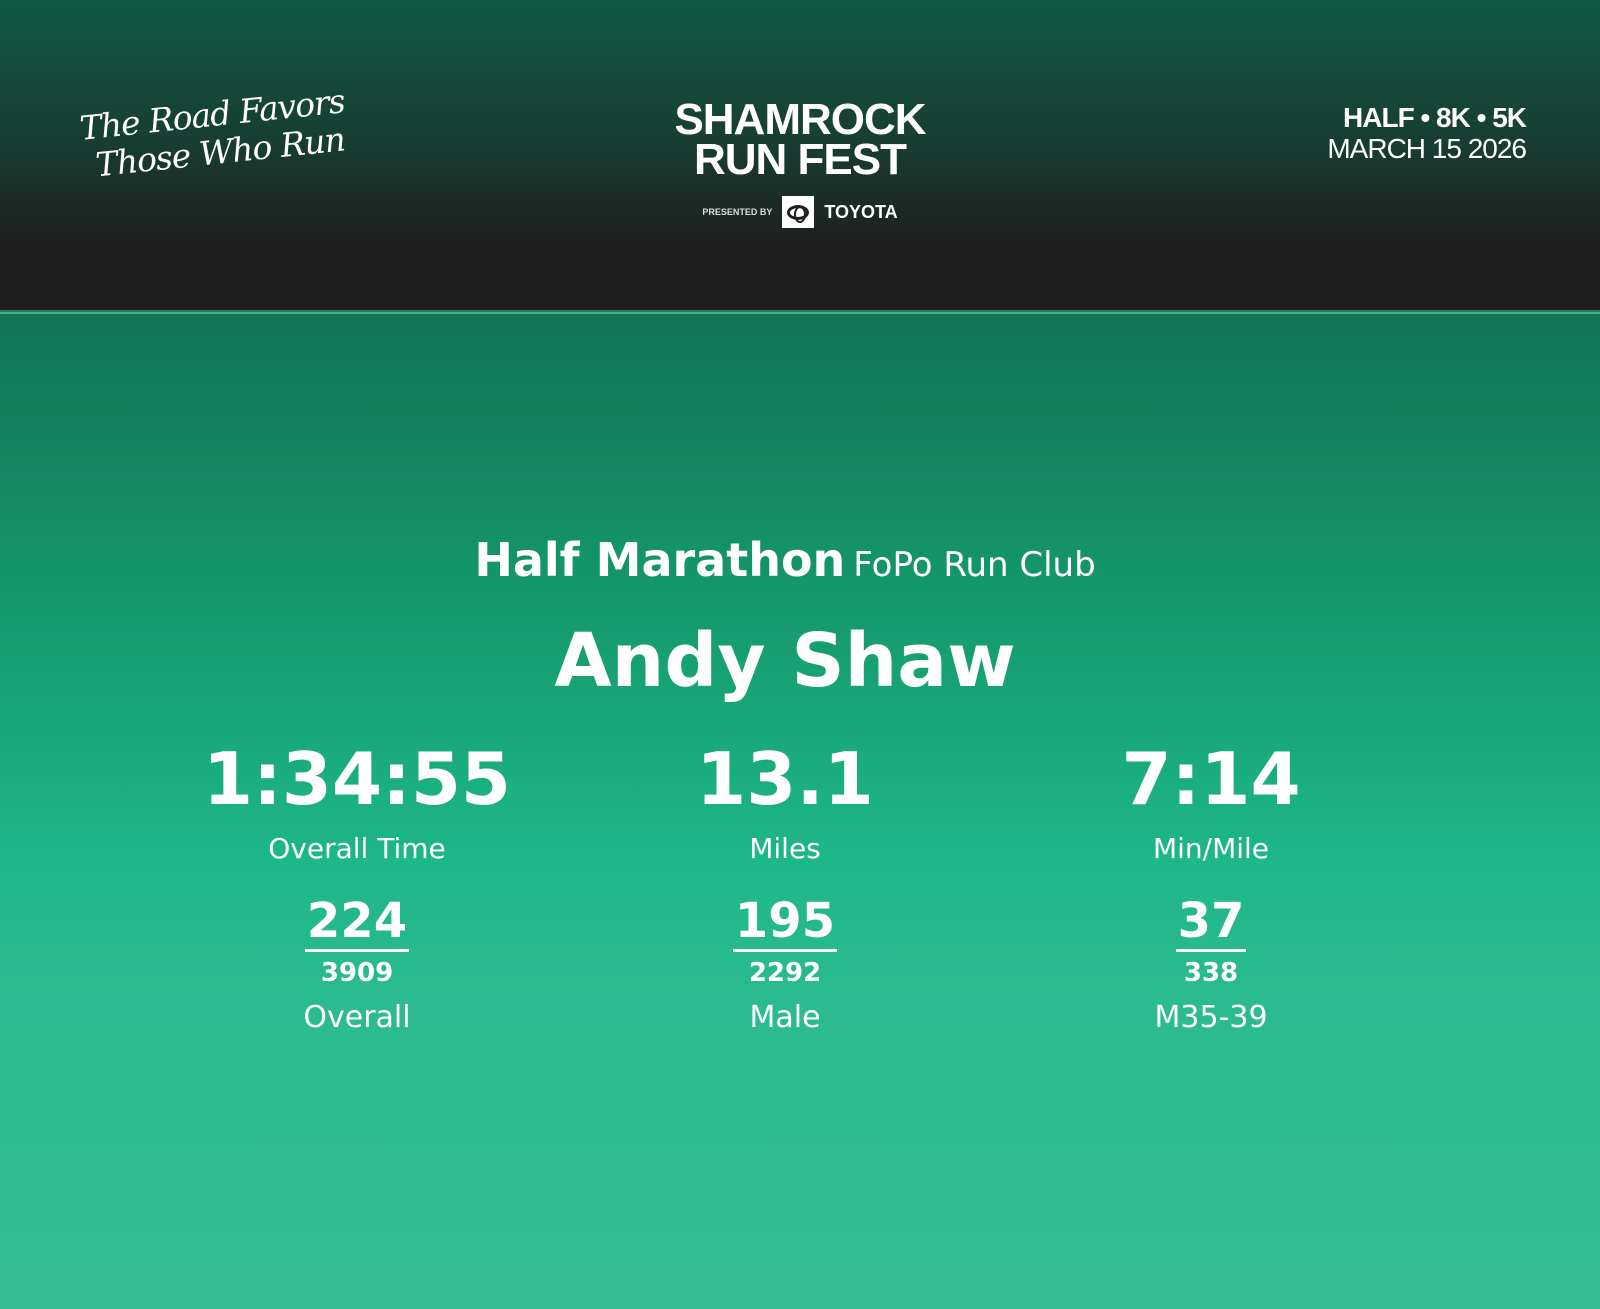 This screenshot has height=1309, width=1600. Describe the element at coordinates (1211, 848) in the screenshot. I see `stat-label: Min/Mile` at that location.